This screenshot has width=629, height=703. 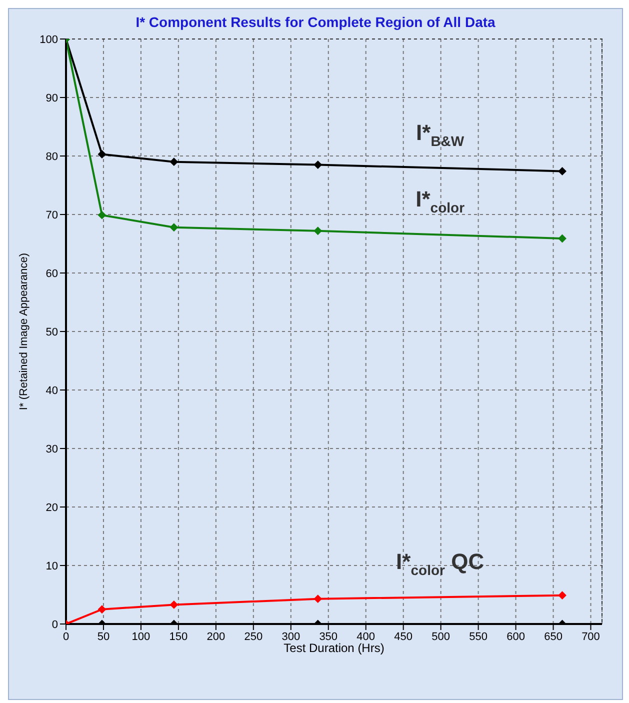 I want to click on y-tick-label: 0, so click(x=55, y=624).